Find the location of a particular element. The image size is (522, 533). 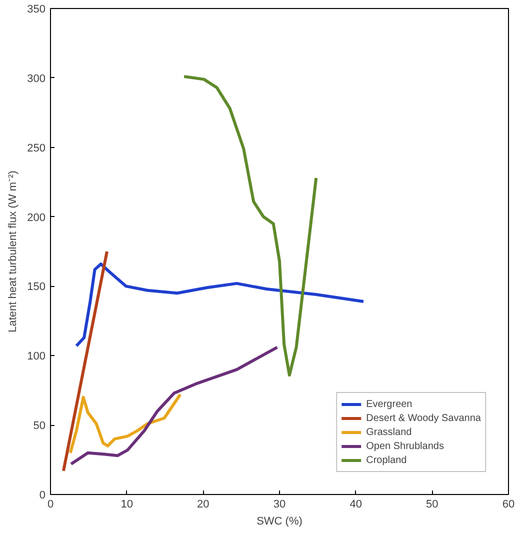

y-tick-label: 250 is located at coordinates (36, 148).